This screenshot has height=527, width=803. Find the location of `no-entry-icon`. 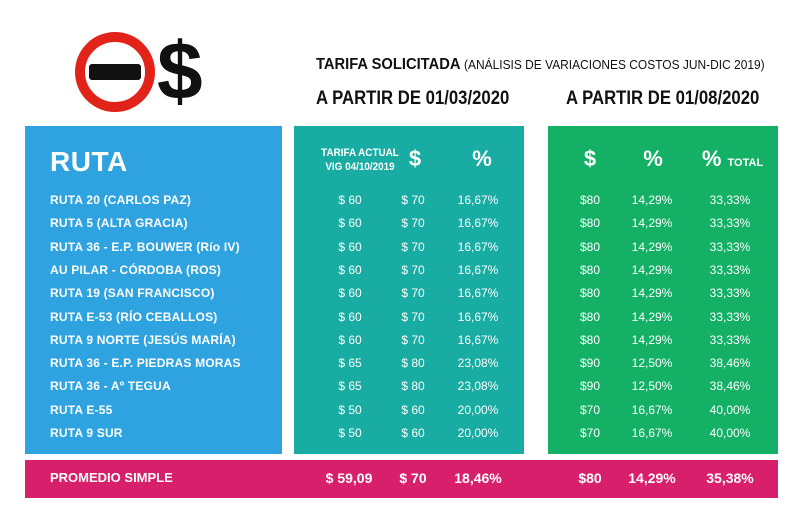

no-entry-icon is located at coordinates (115, 72).